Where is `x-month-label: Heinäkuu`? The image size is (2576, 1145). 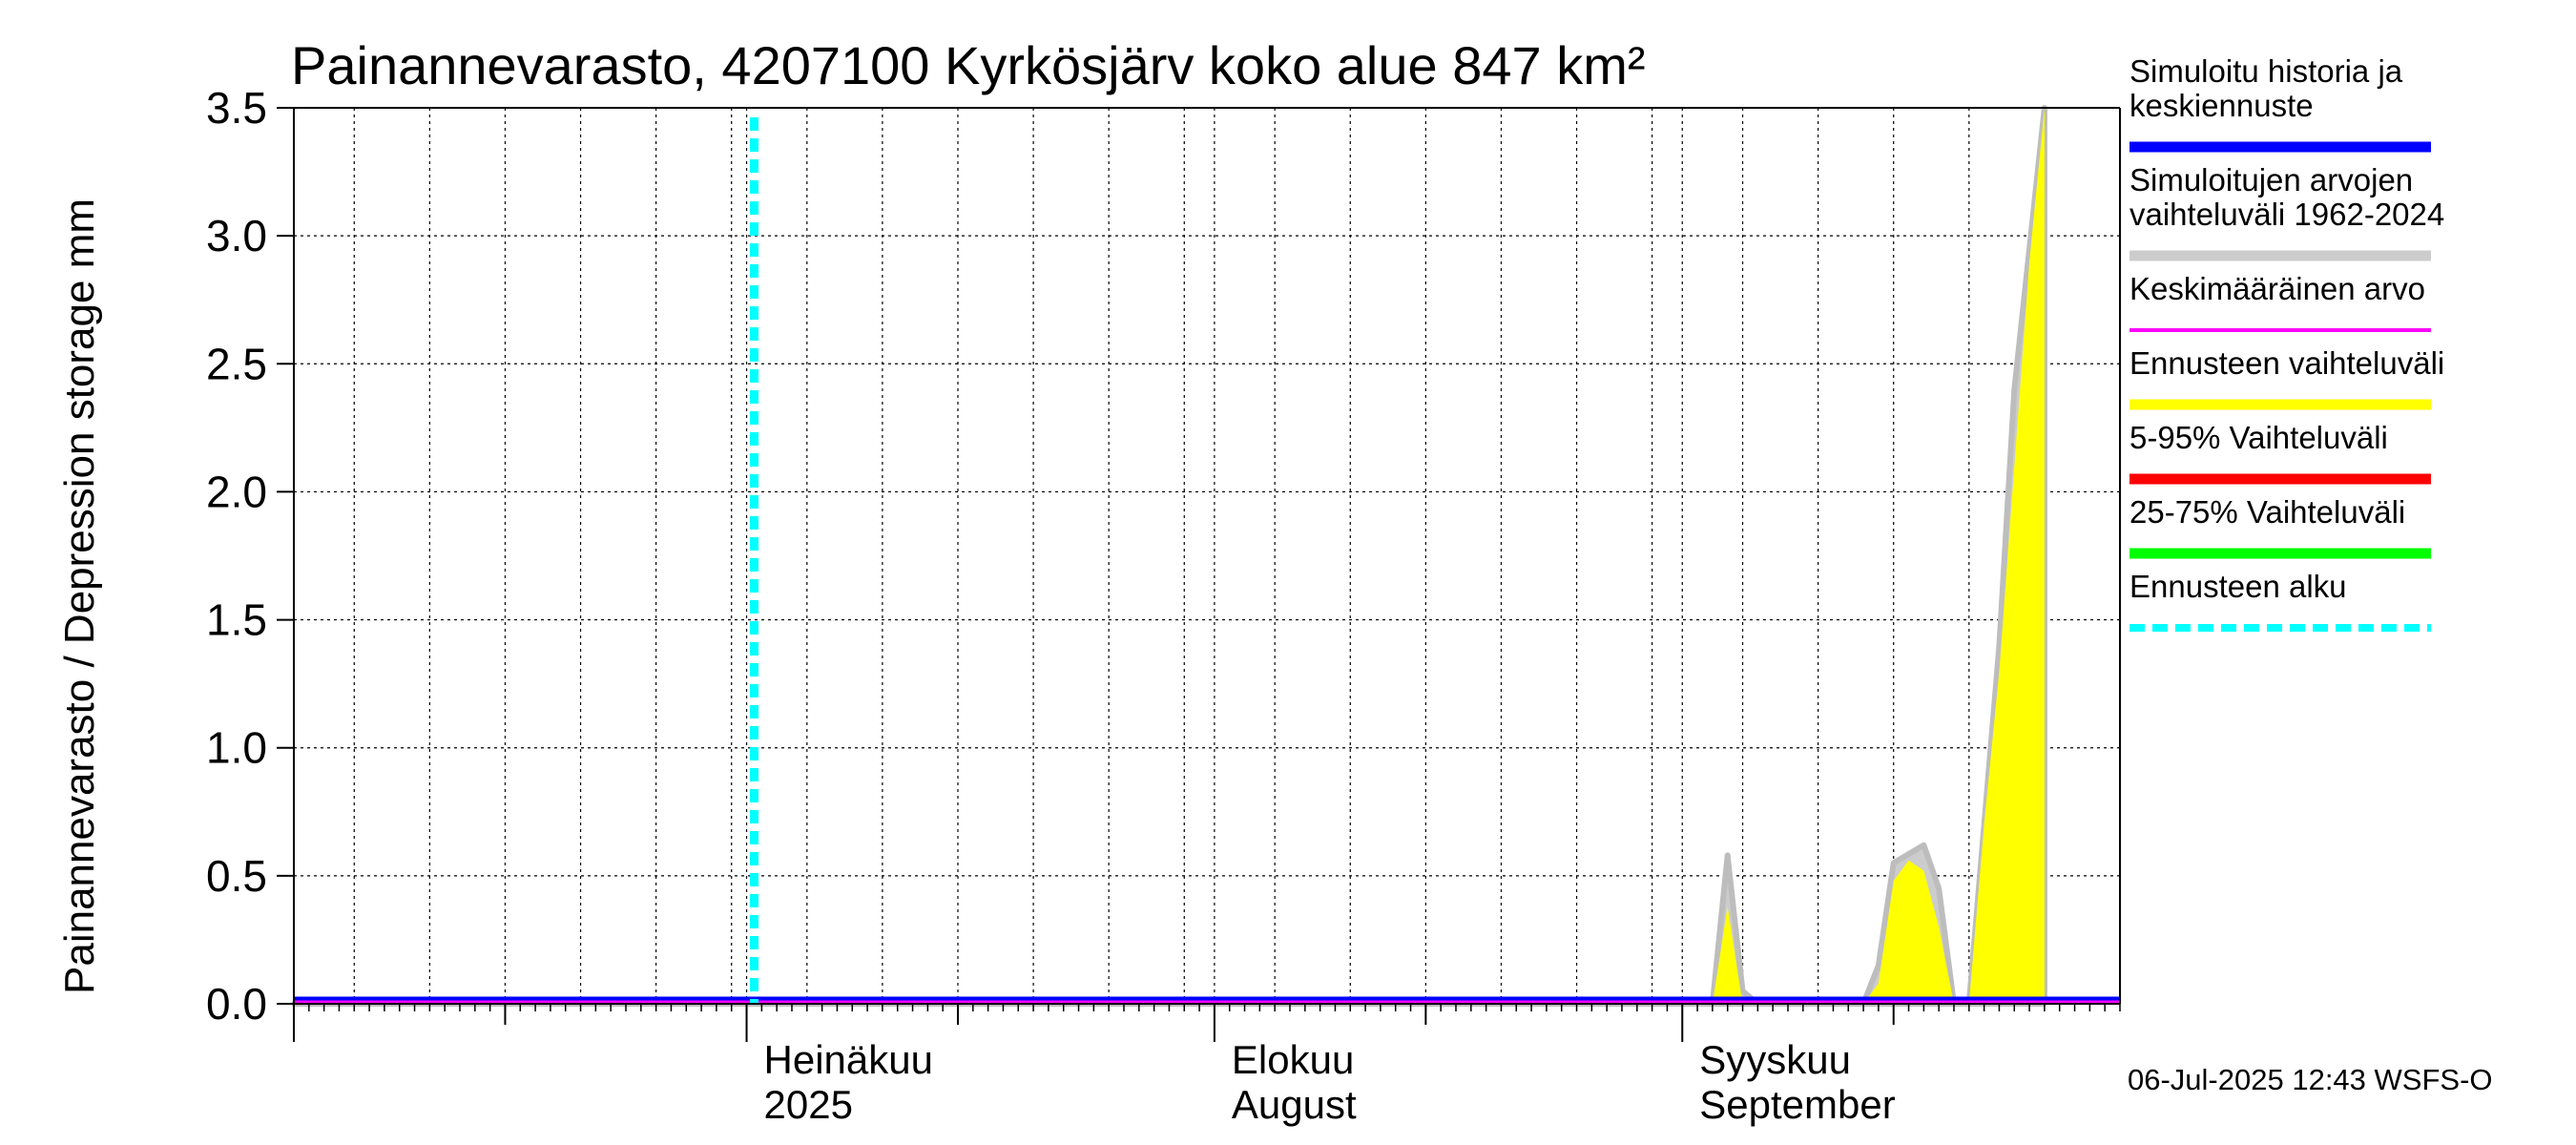
x-month-label: Heinäkuu is located at coordinates (848, 1060).